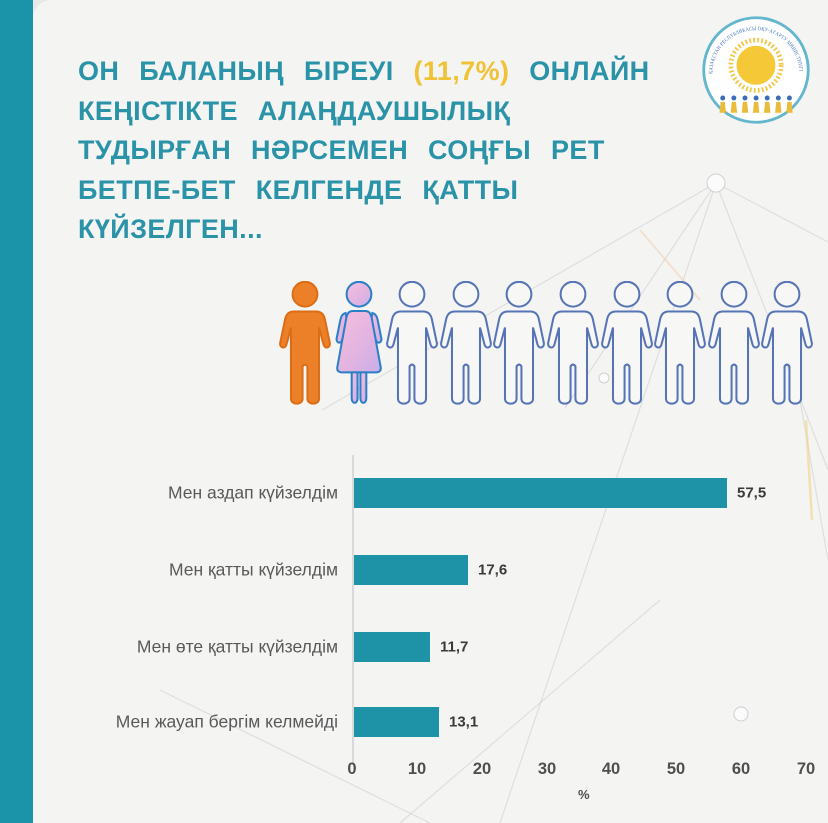 This screenshot has width=828, height=823. Describe the element at coordinates (493, 570) in the screenshot. I see `bar-value-label: 17,6` at that location.